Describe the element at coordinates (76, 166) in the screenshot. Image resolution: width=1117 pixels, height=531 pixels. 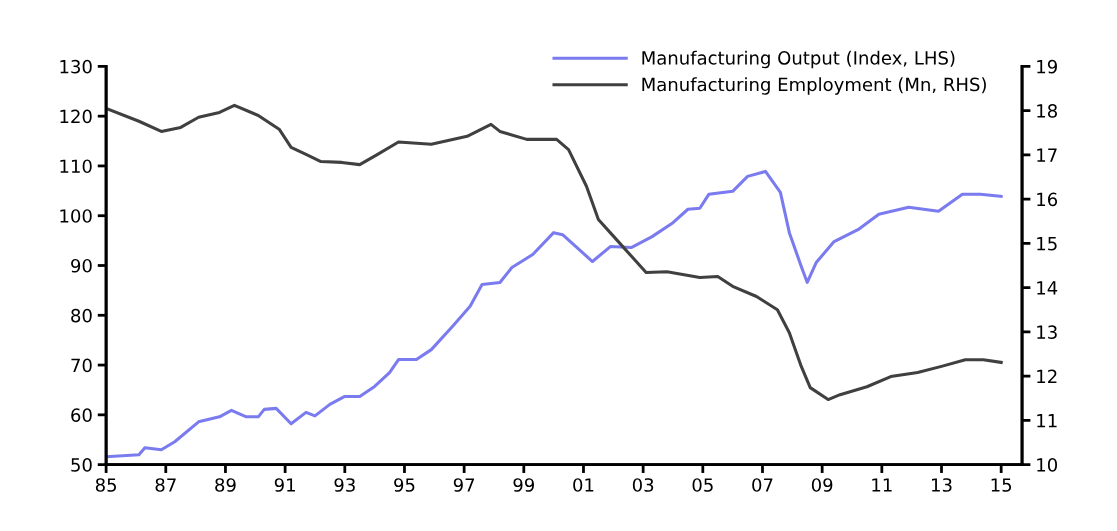
I see `y-tick-label: 110` at that location.